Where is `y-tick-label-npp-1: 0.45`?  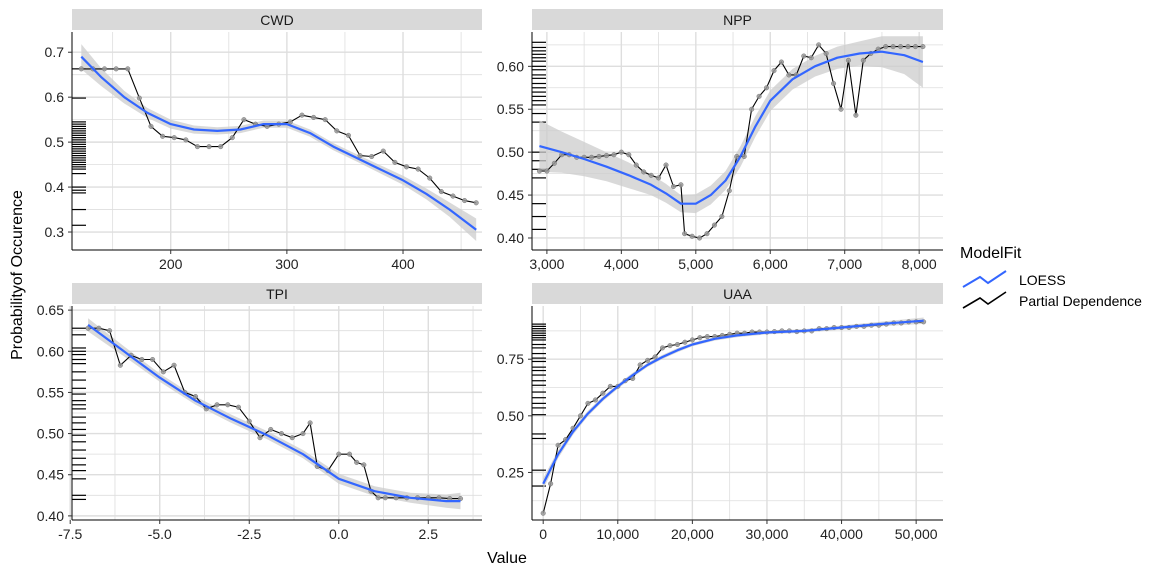
y-tick-label-npp-1: 0.45 is located at coordinates (510, 195).